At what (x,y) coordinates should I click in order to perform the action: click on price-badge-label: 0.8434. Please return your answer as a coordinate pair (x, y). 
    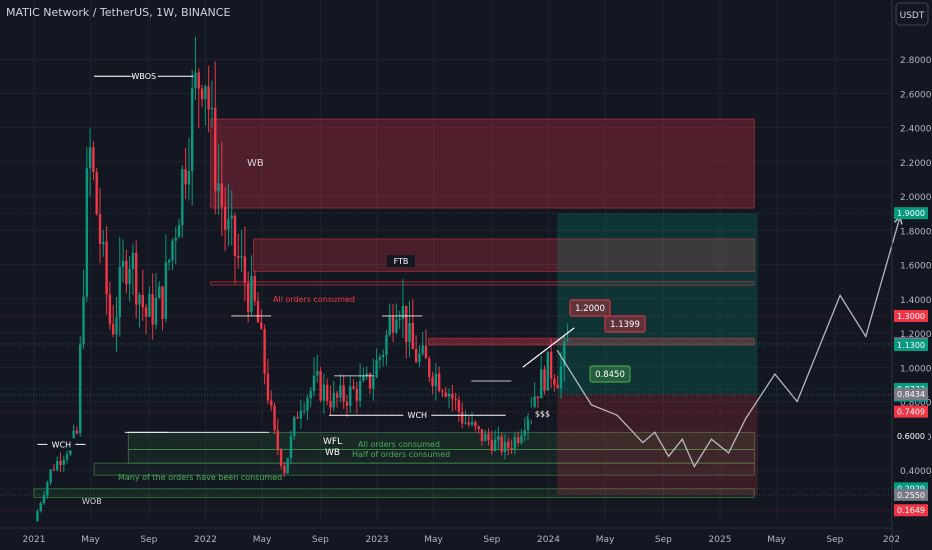
    Looking at the image, I should click on (911, 394).